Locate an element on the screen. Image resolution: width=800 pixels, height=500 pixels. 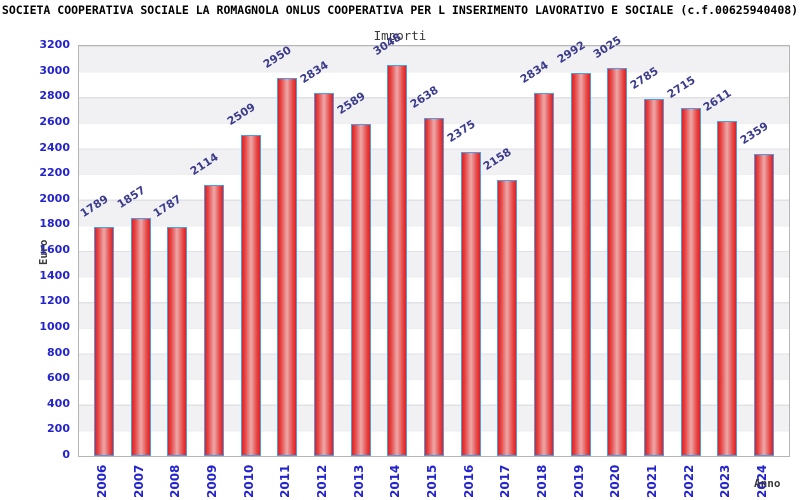
y-tick-label: 1200 is located at coordinates (54, 301).